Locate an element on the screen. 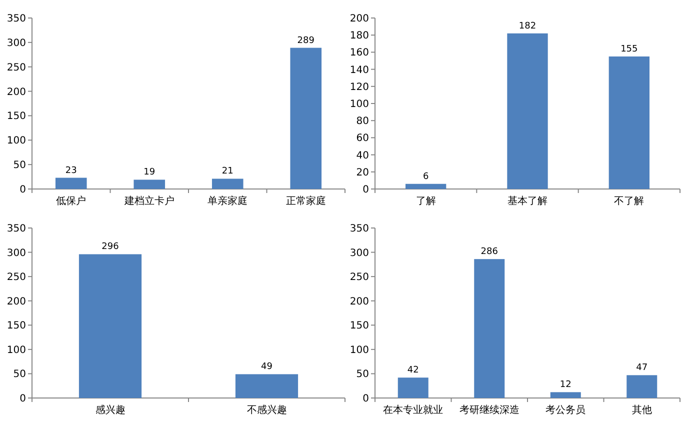 This screenshot has height=426, width=692. y-tick-label: 160 is located at coordinates (359, 53).